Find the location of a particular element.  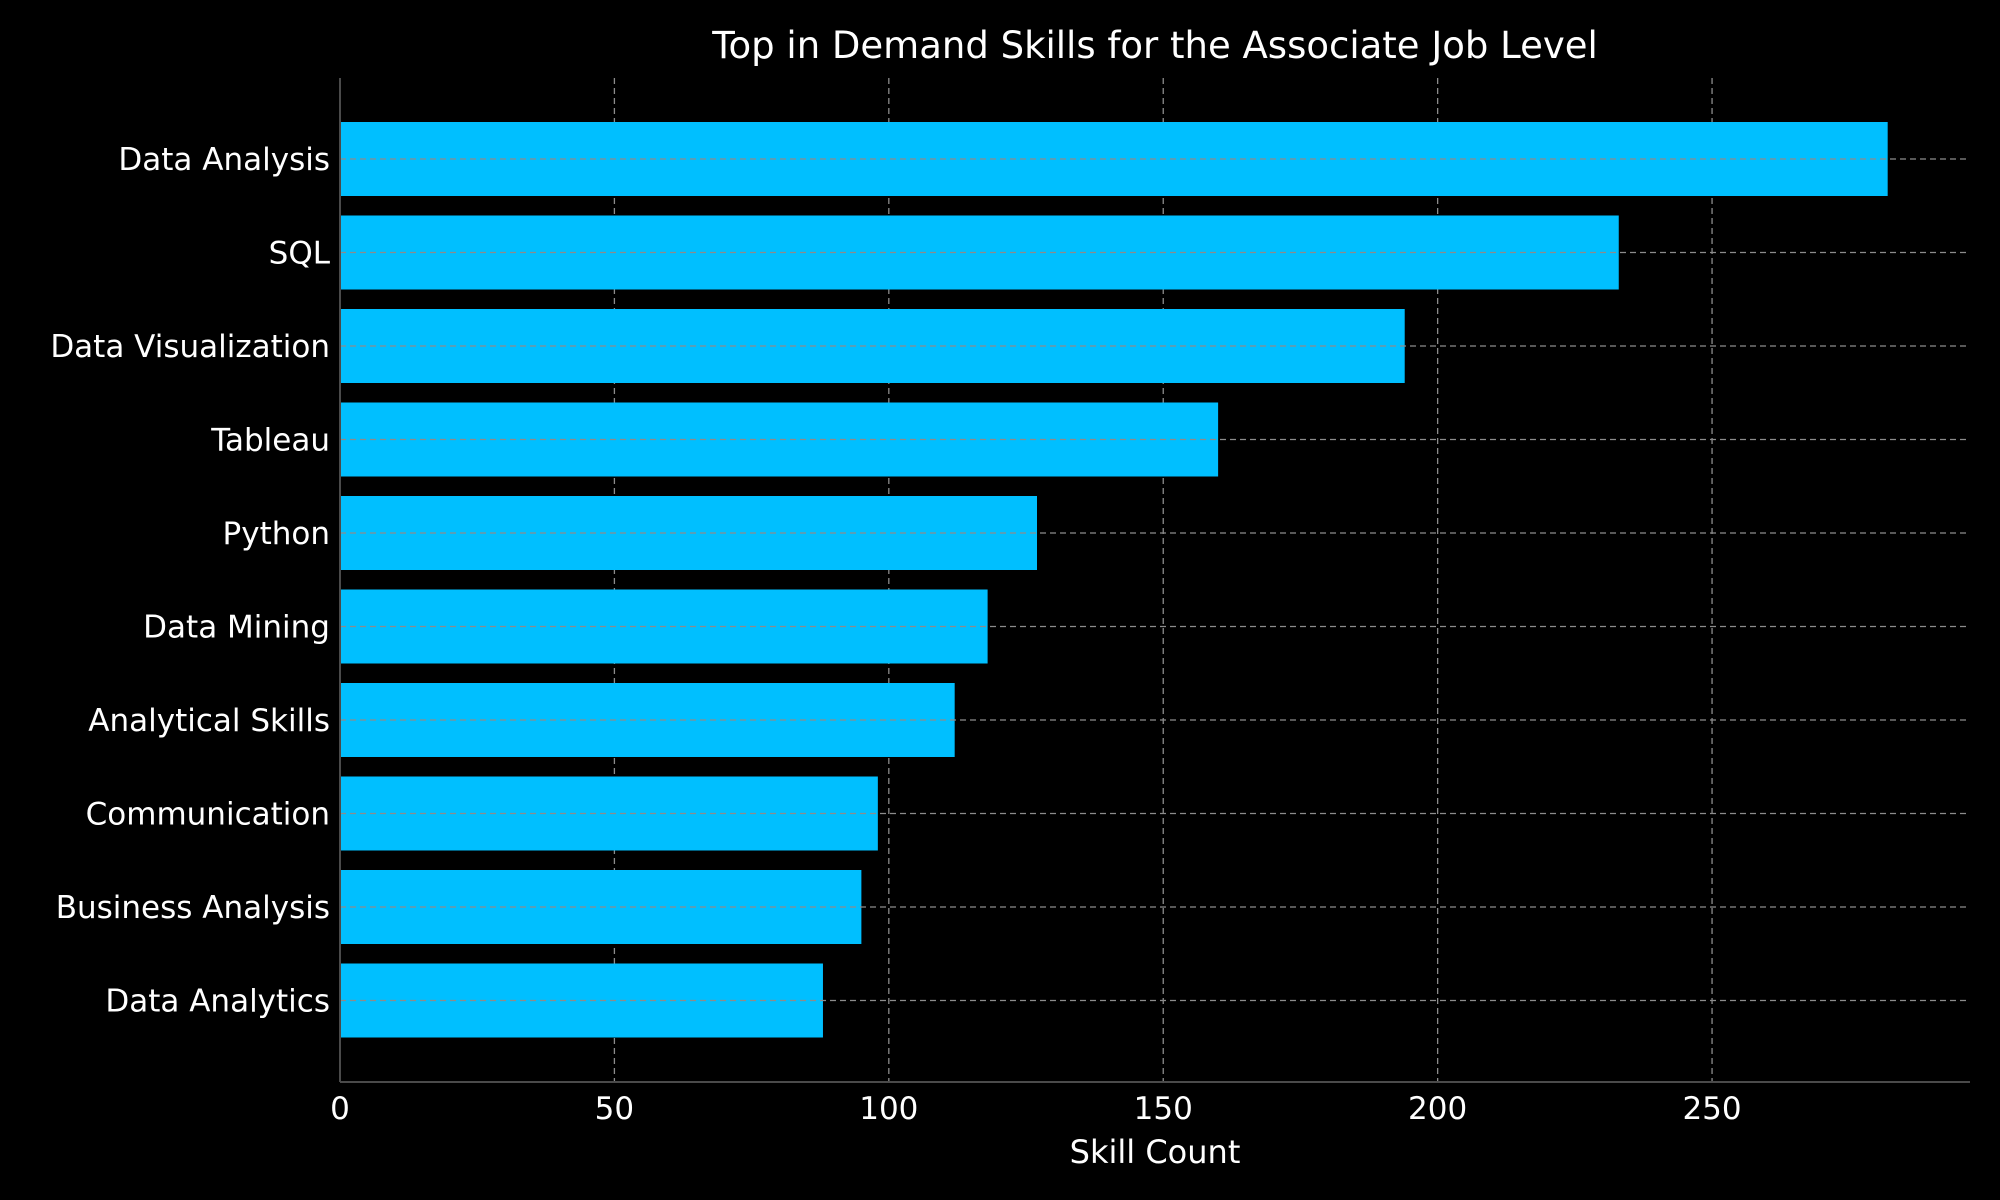

x-tick-label: 100 is located at coordinates (888, 1109).